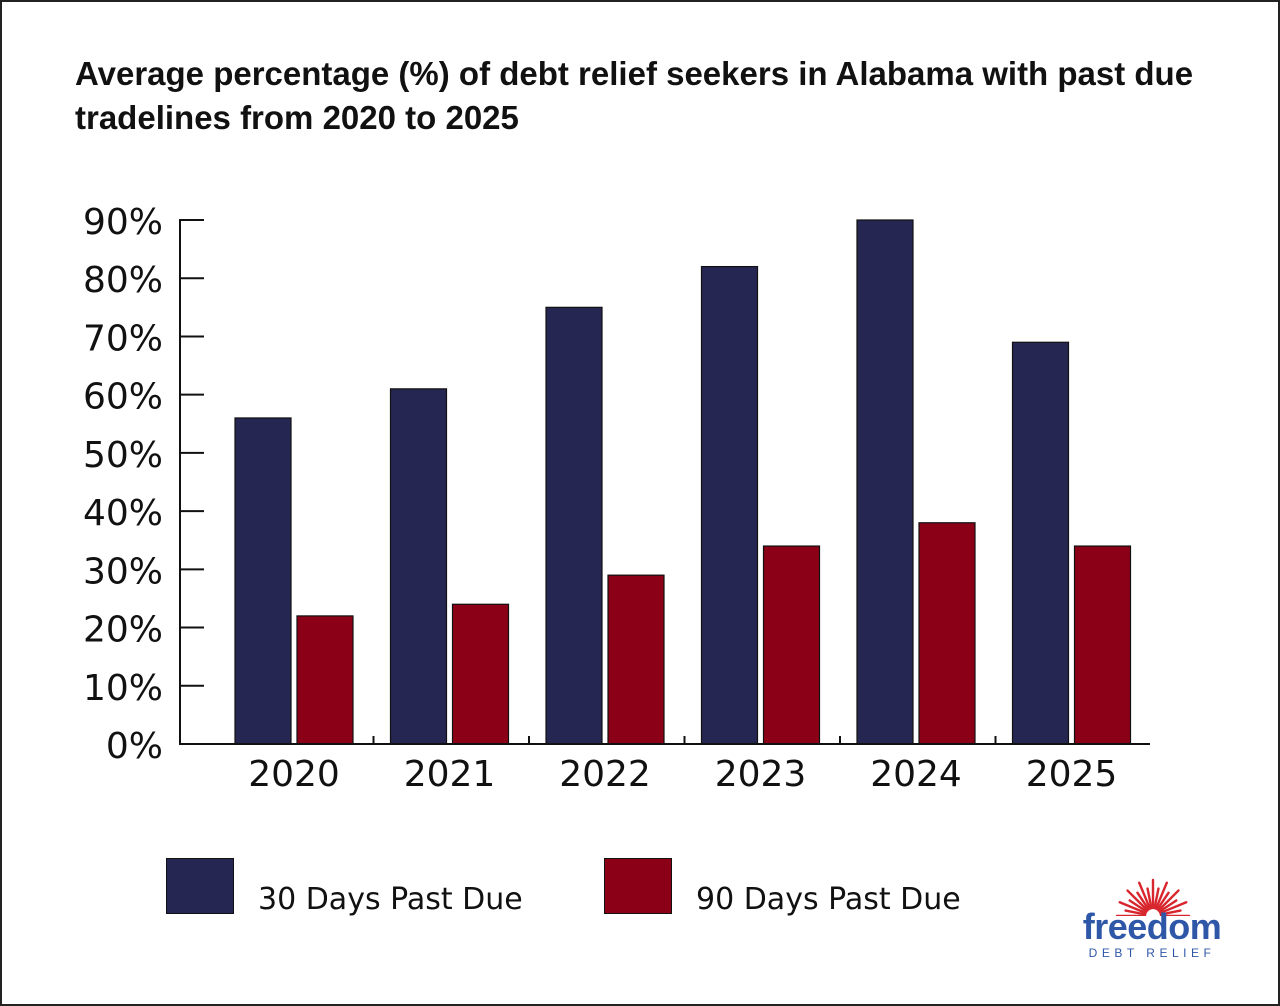 The image size is (1280, 1006). Describe the element at coordinates (761, 774) in the screenshot. I see `x-tick-label: 2023` at that location.